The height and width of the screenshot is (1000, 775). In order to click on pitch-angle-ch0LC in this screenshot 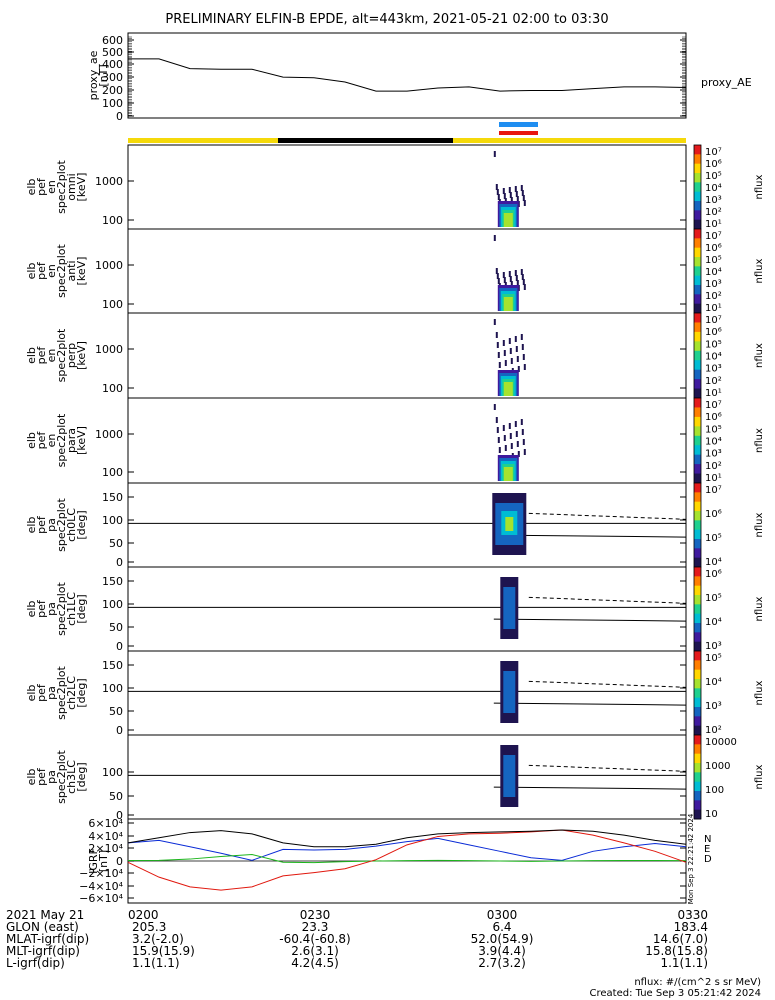, I will do `click(407, 524)`.